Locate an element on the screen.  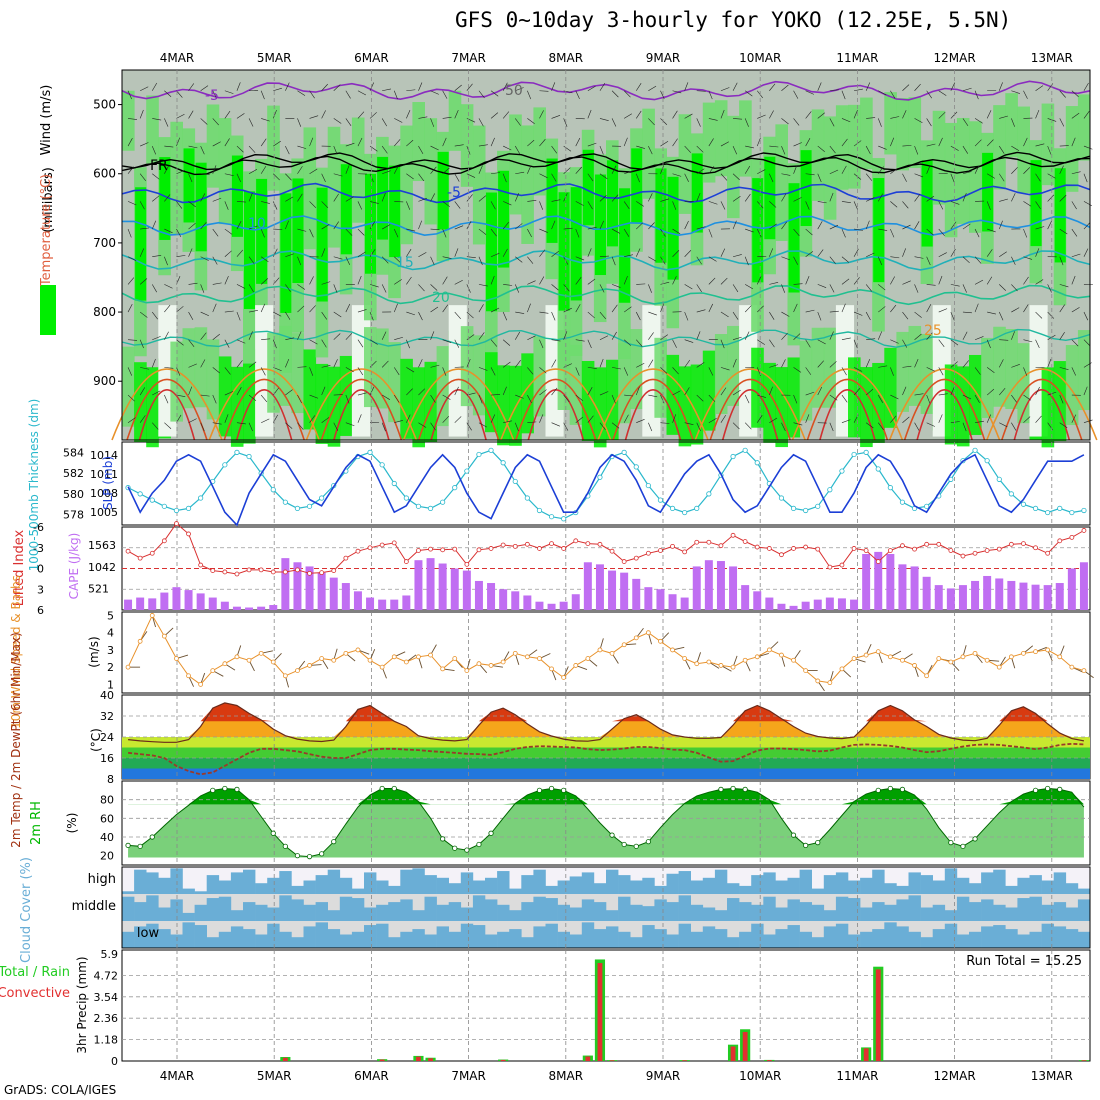
temperature-tick-label: 16 is located at coordinates (107, 758).